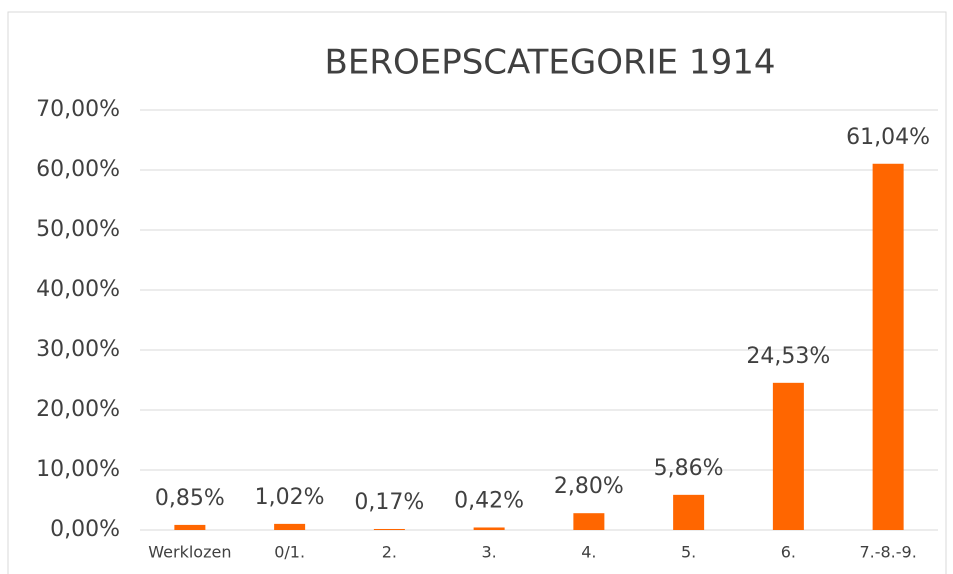 The height and width of the screenshot is (574, 953). What do you see at coordinates (788, 356) in the screenshot?
I see `value-label: 24,53%` at bounding box center [788, 356].